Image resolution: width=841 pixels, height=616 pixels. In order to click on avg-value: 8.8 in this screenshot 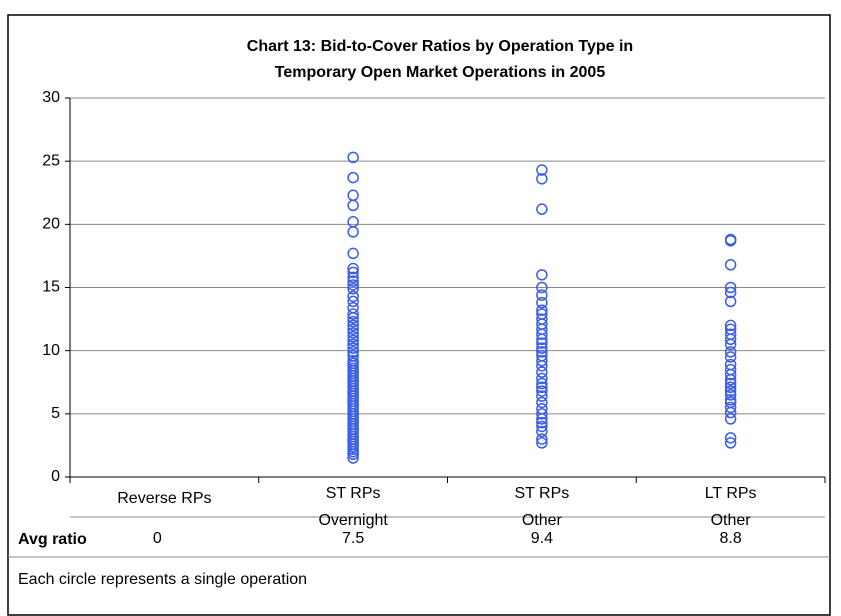, I will do `click(731, 538)`.